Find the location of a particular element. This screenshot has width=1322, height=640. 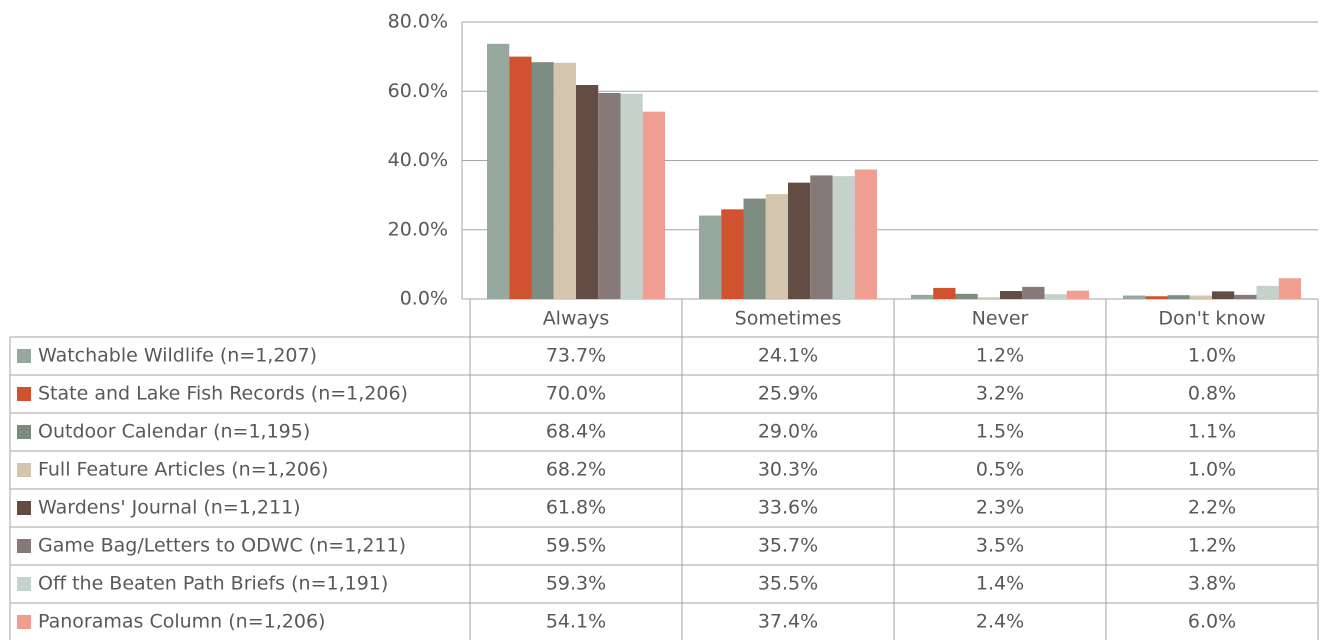

table-value: 0.8% is located at coordinates (1212, 394).